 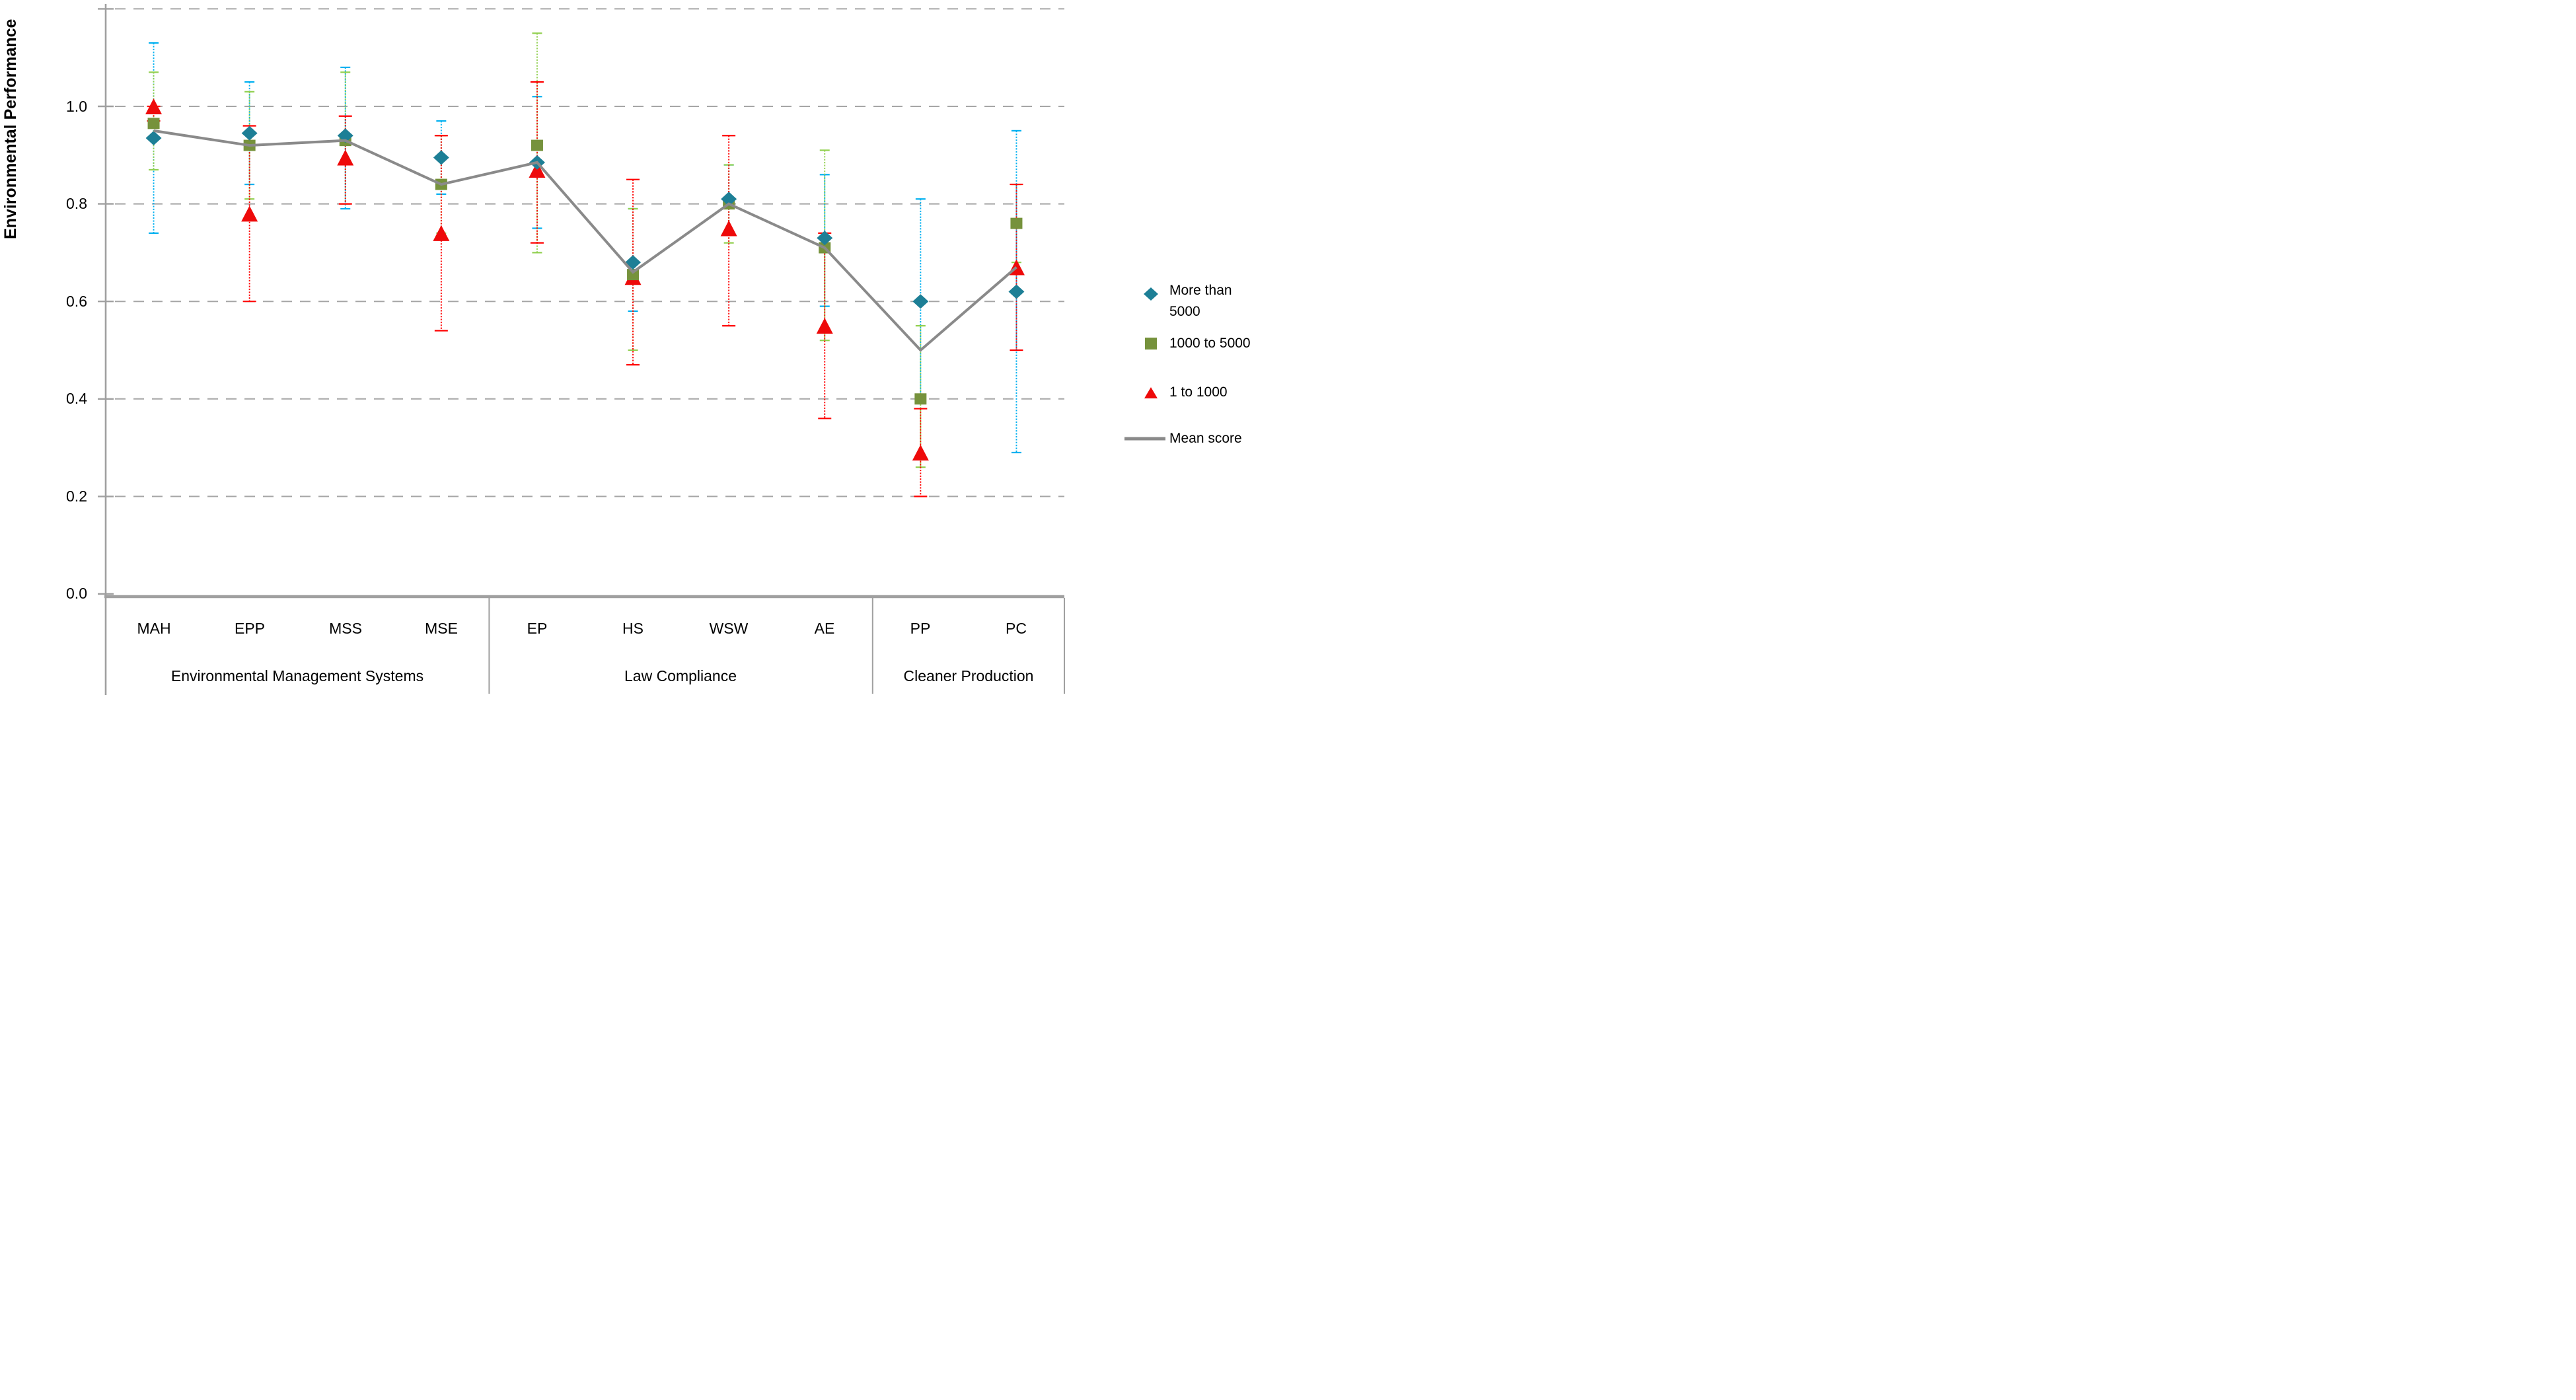 What do you see at coordinates (1210, 343) in the screenshot?
I see `legend-label-1000-to-5000: 1000 to 5000` at bounding box center [1210, 343].